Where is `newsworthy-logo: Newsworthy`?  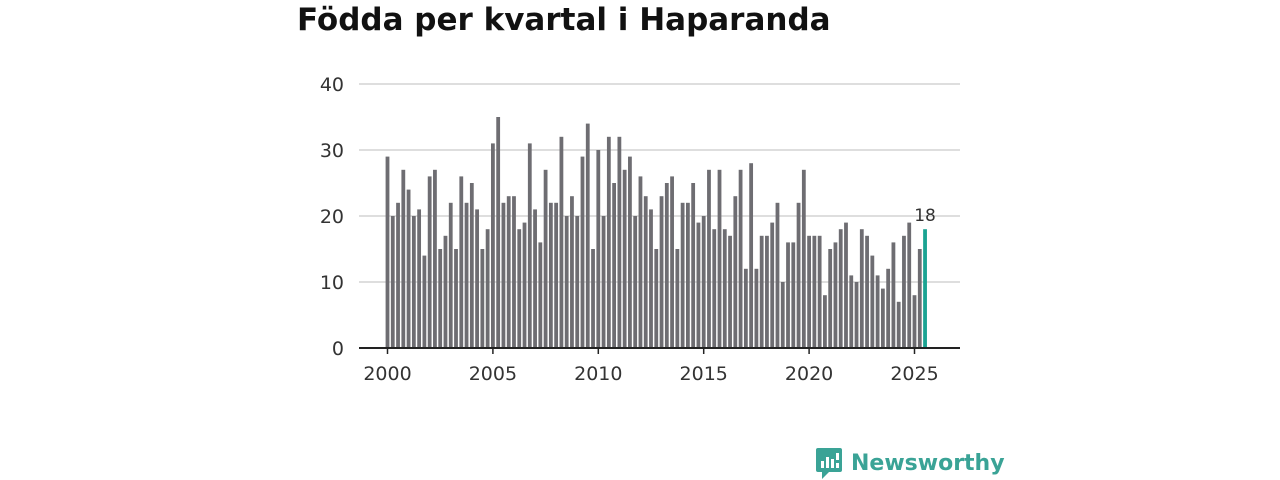 newsworthy-logo: Newsworthy is located at coordinates (910, 463).